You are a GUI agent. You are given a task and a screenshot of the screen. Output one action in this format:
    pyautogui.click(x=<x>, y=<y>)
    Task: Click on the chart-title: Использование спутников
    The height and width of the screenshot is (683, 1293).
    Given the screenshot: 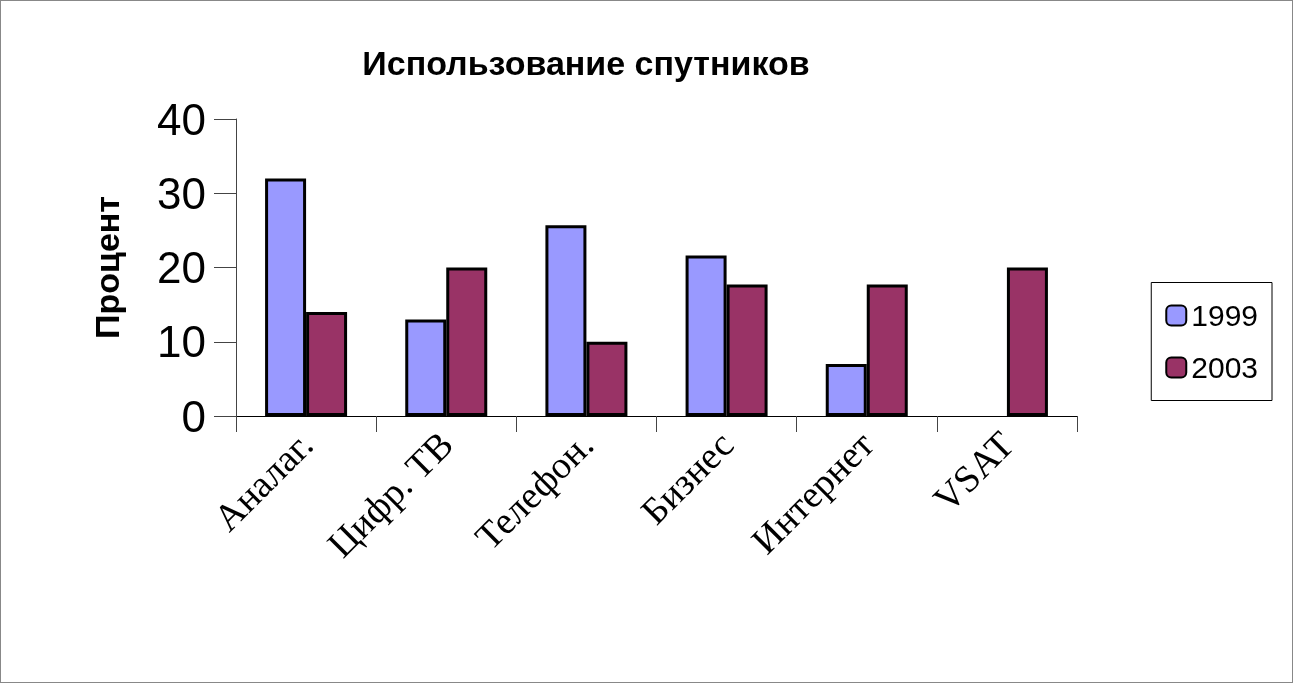 What is the action you would take?
    pyautogui.click(x=586, y=63)
    